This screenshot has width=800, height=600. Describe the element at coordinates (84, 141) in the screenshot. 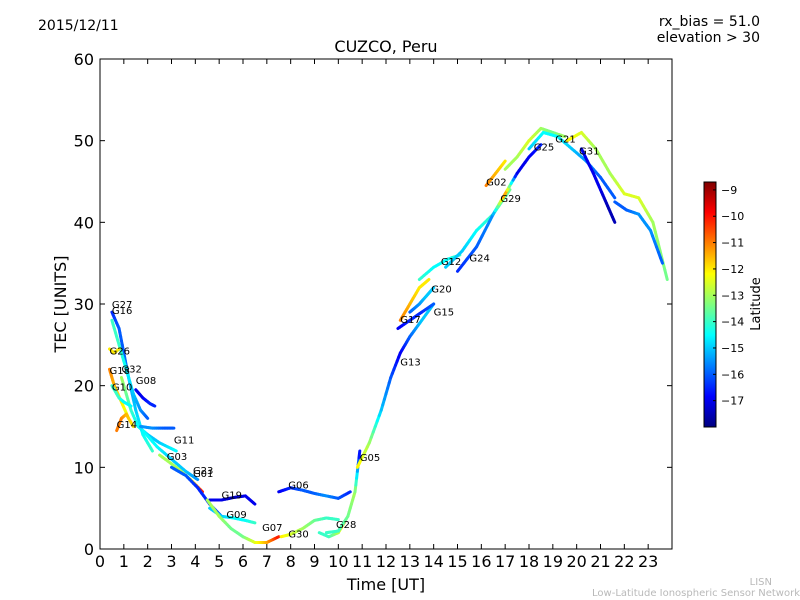

I see `y-tick-label: 50` at that location.